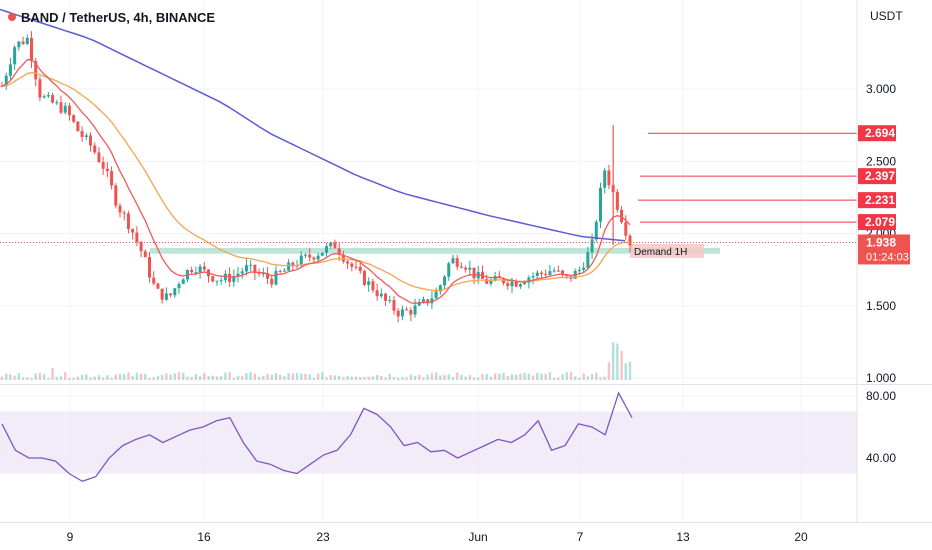  I want to click on price-levels, so click(747, 177).